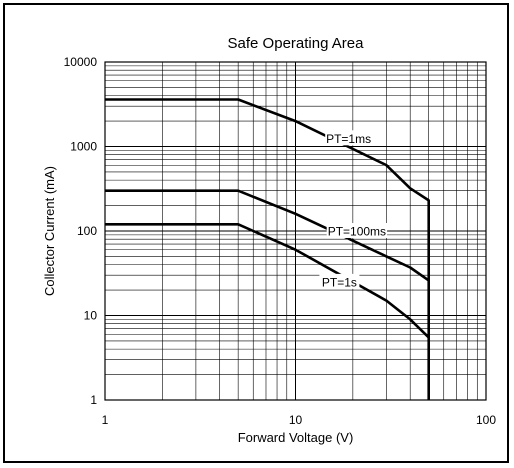 This screenshot has width=514, height=468. I want to click on x-axis-label: Forward Voltage (V), so click(296, 437).